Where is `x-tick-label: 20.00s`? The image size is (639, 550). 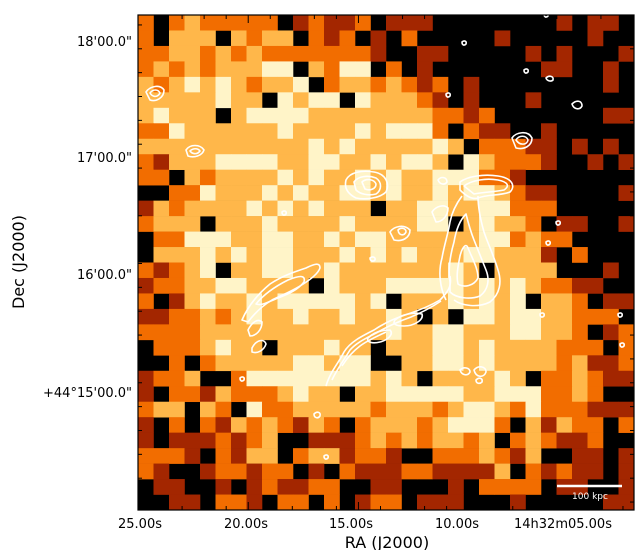
x-tick-label: 20.00s is located at coordinates (246, 524).